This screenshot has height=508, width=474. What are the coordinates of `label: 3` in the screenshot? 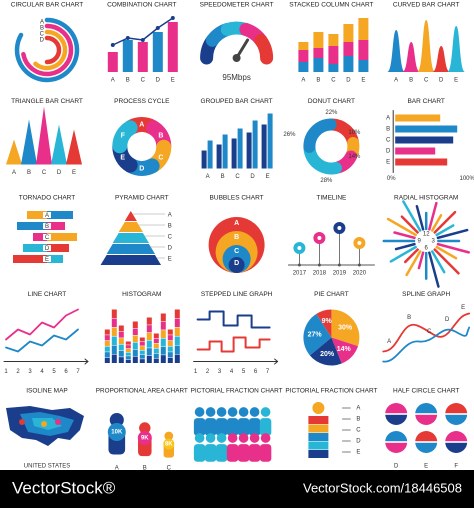 It's located at (30, 372).